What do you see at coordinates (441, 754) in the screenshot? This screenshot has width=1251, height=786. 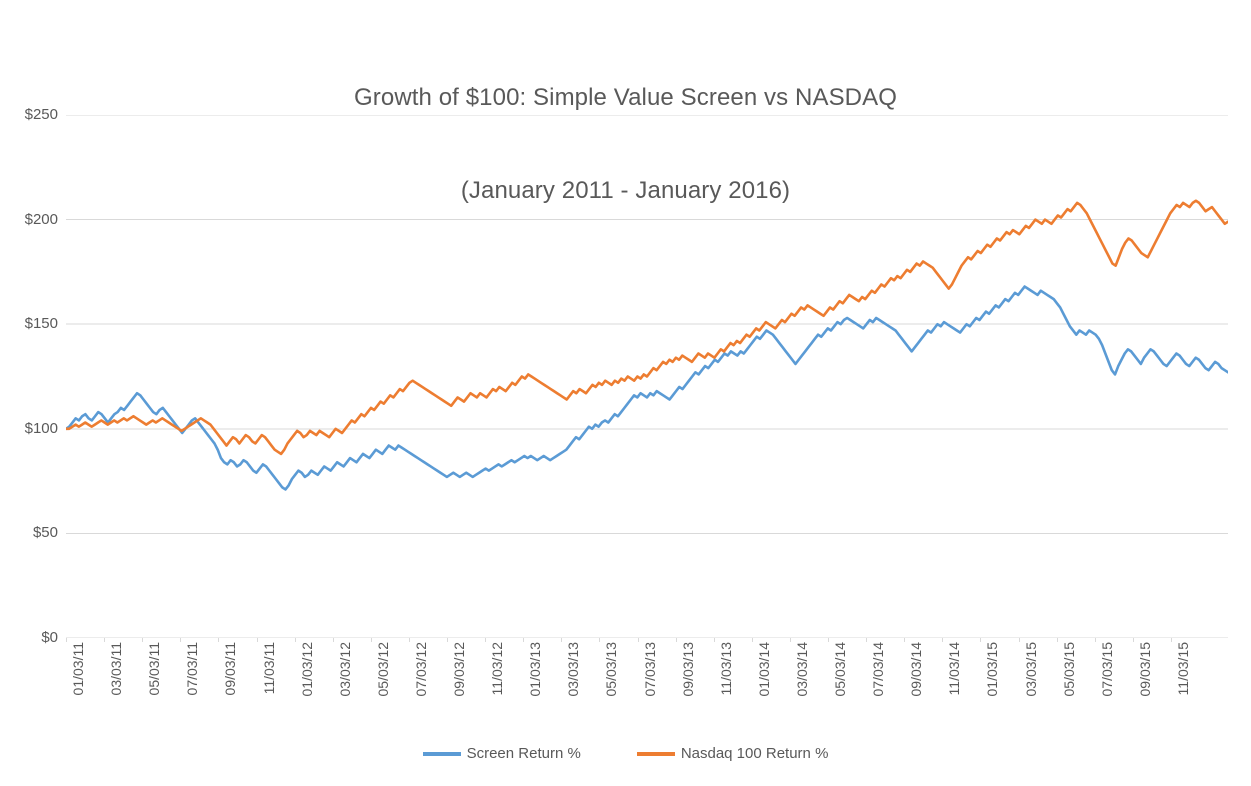 I see `legend-swatch-screen-return` at bounding box center [441, 754].